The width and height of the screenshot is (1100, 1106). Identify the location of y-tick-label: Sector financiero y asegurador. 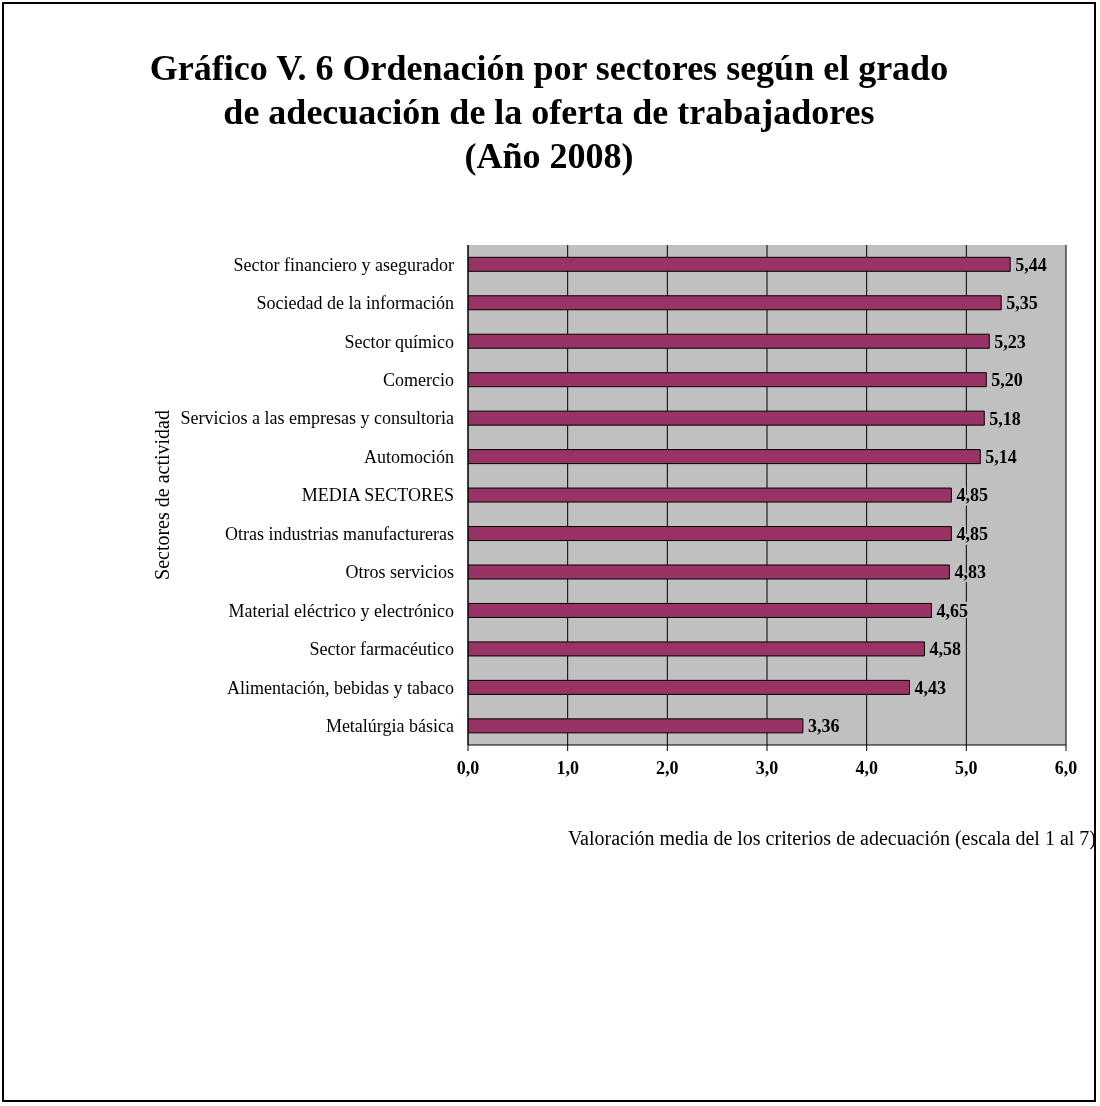
(343, 264).